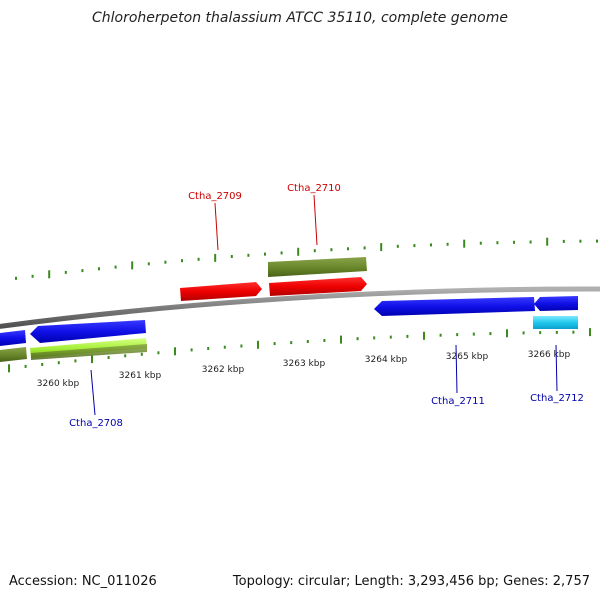 Image resolution: width=600 pixels, height=600 pixels. What do you see at coordinates (557, 374) in the screenshot?
I see `callout-ctha-2712: Ctha_2712` at bounding box center [557, 374].